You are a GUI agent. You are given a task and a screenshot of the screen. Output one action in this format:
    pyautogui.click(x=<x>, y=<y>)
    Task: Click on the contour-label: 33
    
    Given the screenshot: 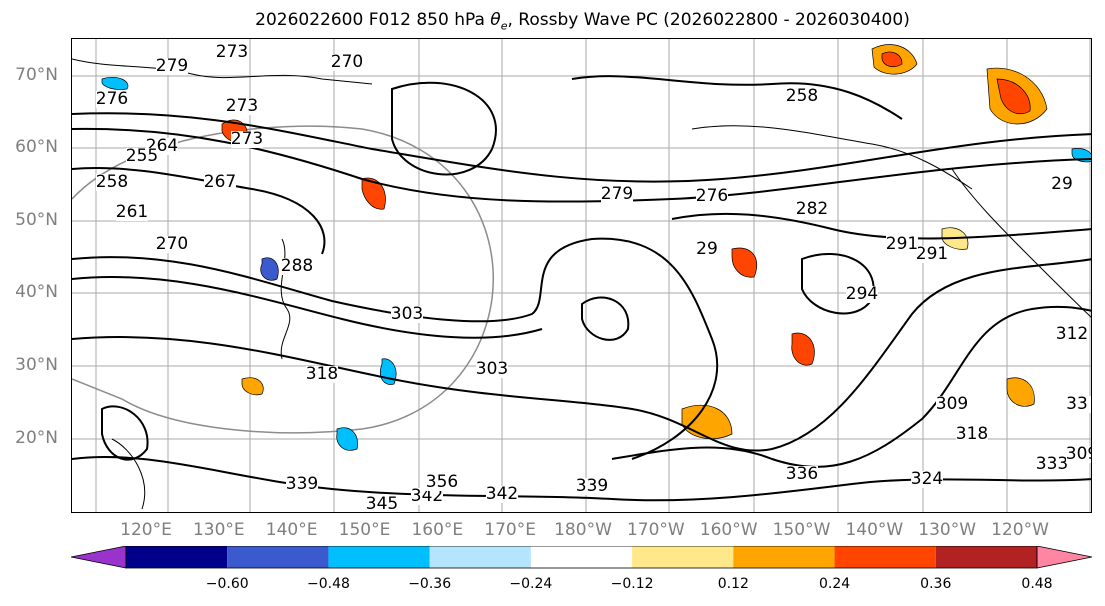 What is the action you would take?
    pyautogui.click(x=1077, y=404)
    